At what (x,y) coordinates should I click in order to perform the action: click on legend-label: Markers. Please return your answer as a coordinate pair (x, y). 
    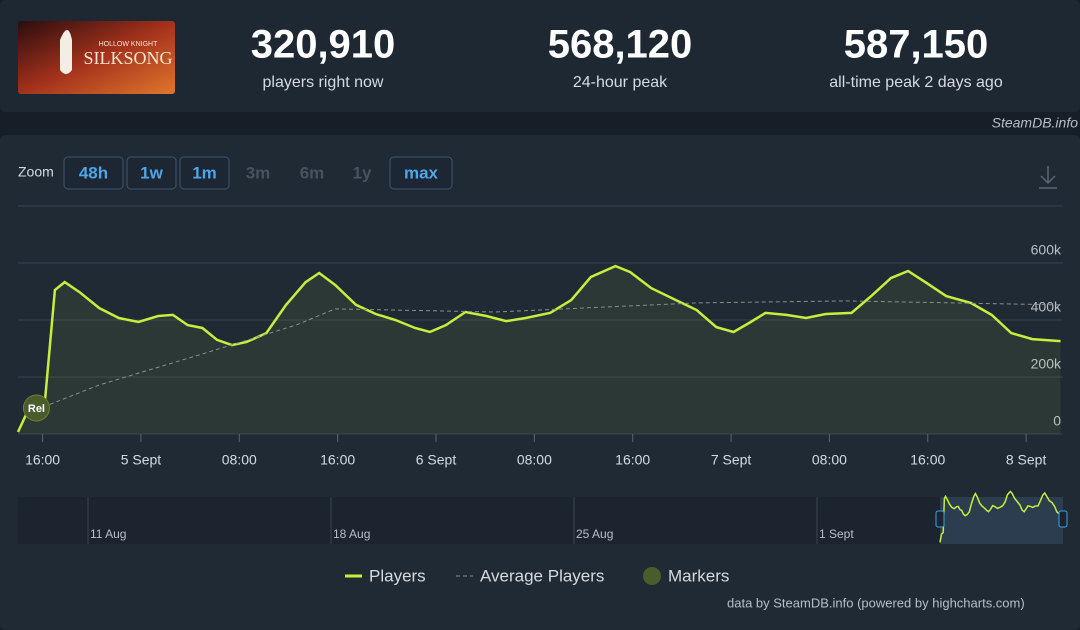
    Looking at the image, I should click on (698, 575).